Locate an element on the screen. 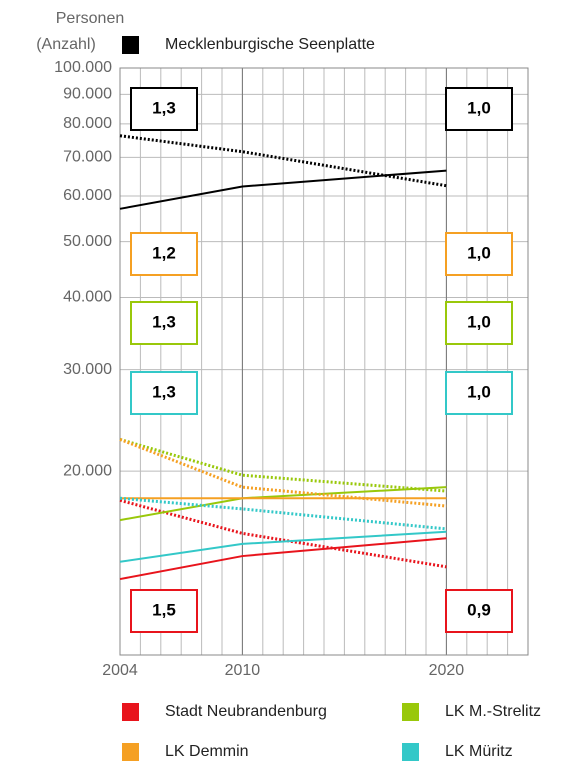 The height and width of the screenshot is (764, 565). ratio-label: 0,9 is located at coordinates (479, 609).